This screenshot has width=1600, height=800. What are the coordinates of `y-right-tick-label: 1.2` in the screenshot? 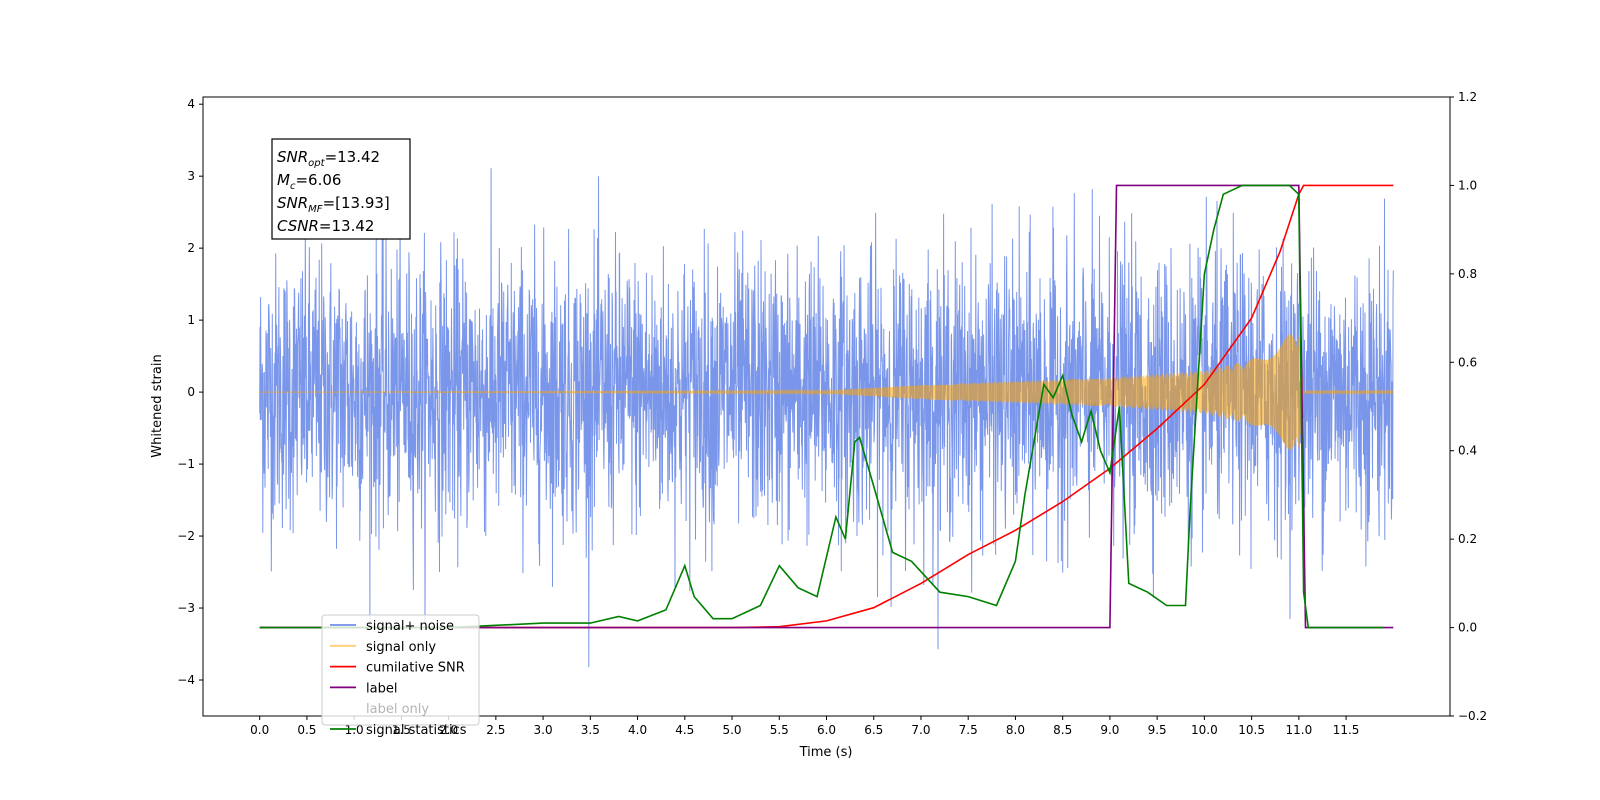 It's located at (1467, 97).